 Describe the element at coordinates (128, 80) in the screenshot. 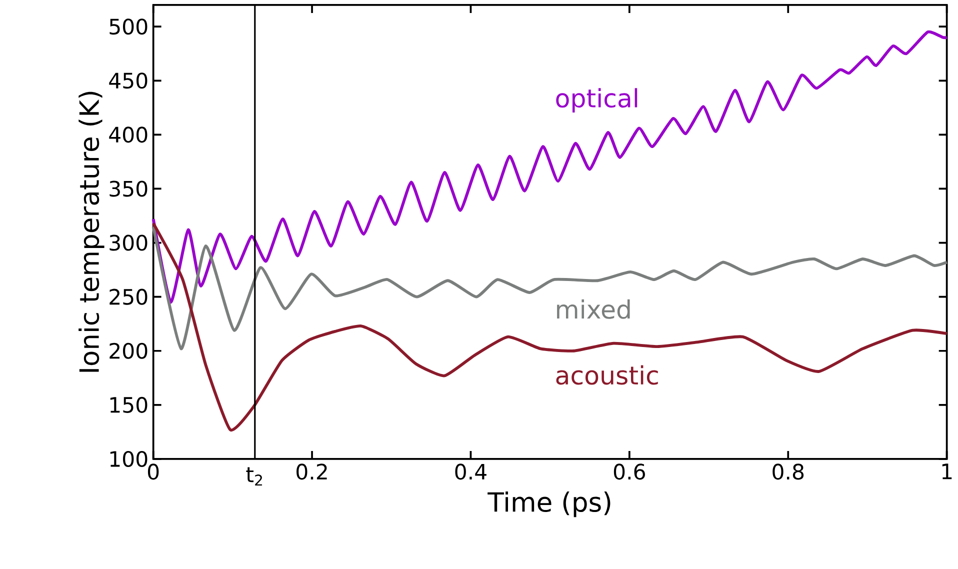

I see `y-tick-label: 450` at that location.